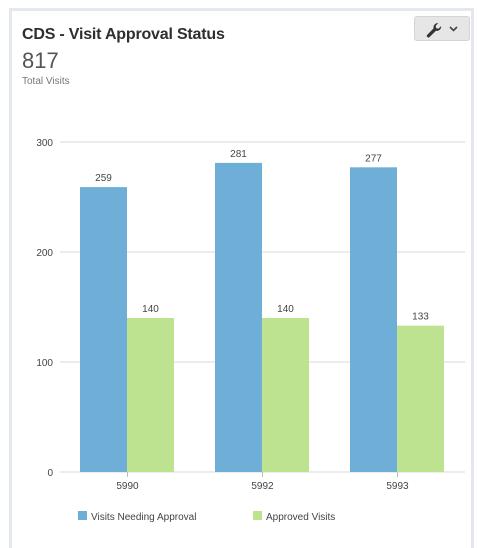 Image resolution: width=478 pixels, height=548 pixels. What do you see at coordinates (50, 473) in the screenshot?
I see `y-tick-label: 0` at bounding box center [50, 473].